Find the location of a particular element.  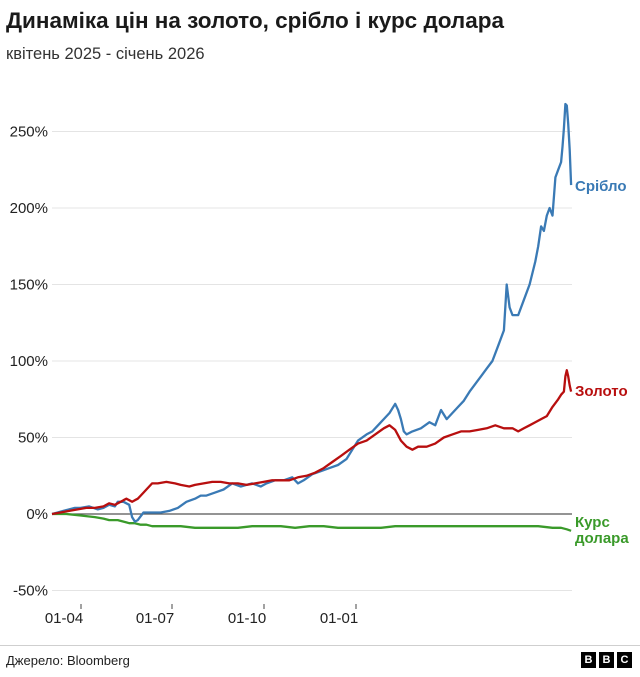

y-tick-label: 50% is located at coordinates (33, 438).